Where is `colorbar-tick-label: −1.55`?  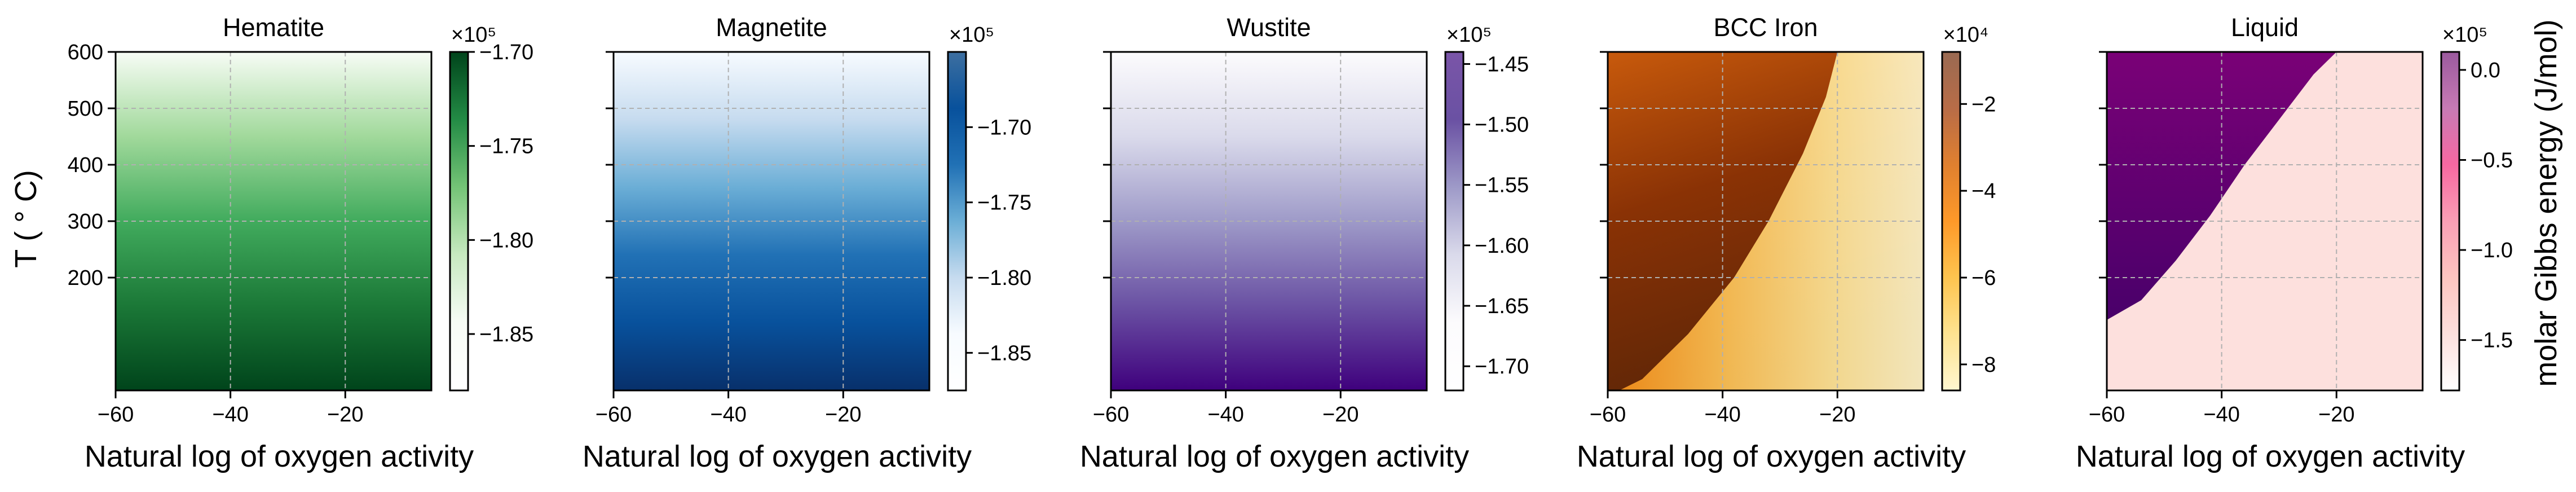 colorbar-tick-label: −1.55 is located at coordinates (1502, 185).